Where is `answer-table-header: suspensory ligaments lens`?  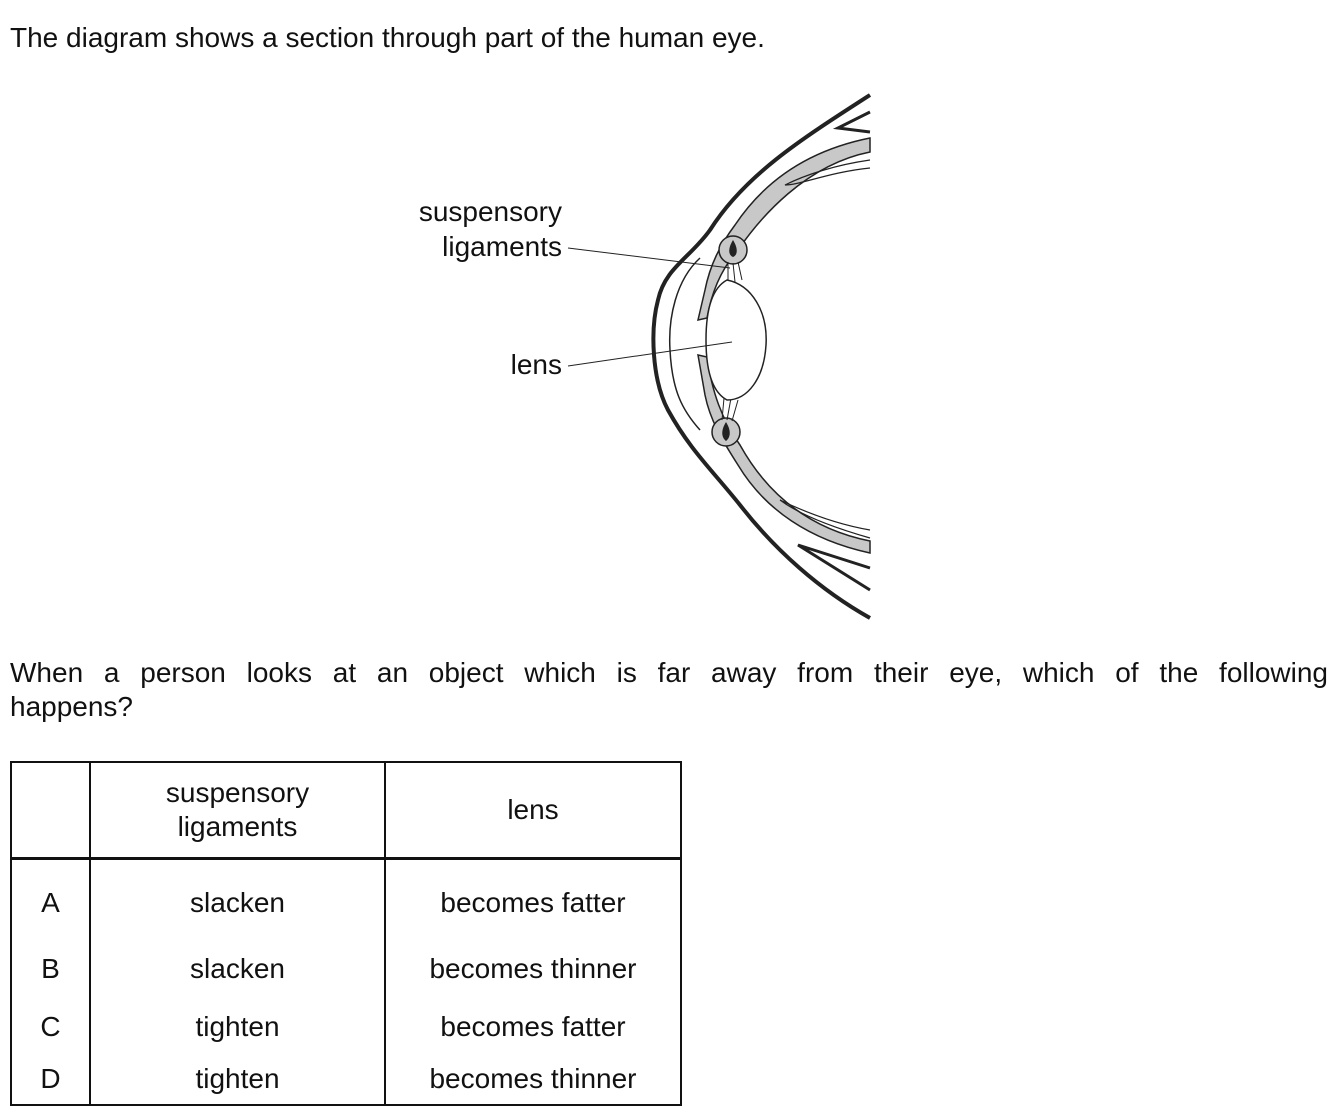 answer-table-header: suspensory ligaments lens is located at coordinates (346, 810).